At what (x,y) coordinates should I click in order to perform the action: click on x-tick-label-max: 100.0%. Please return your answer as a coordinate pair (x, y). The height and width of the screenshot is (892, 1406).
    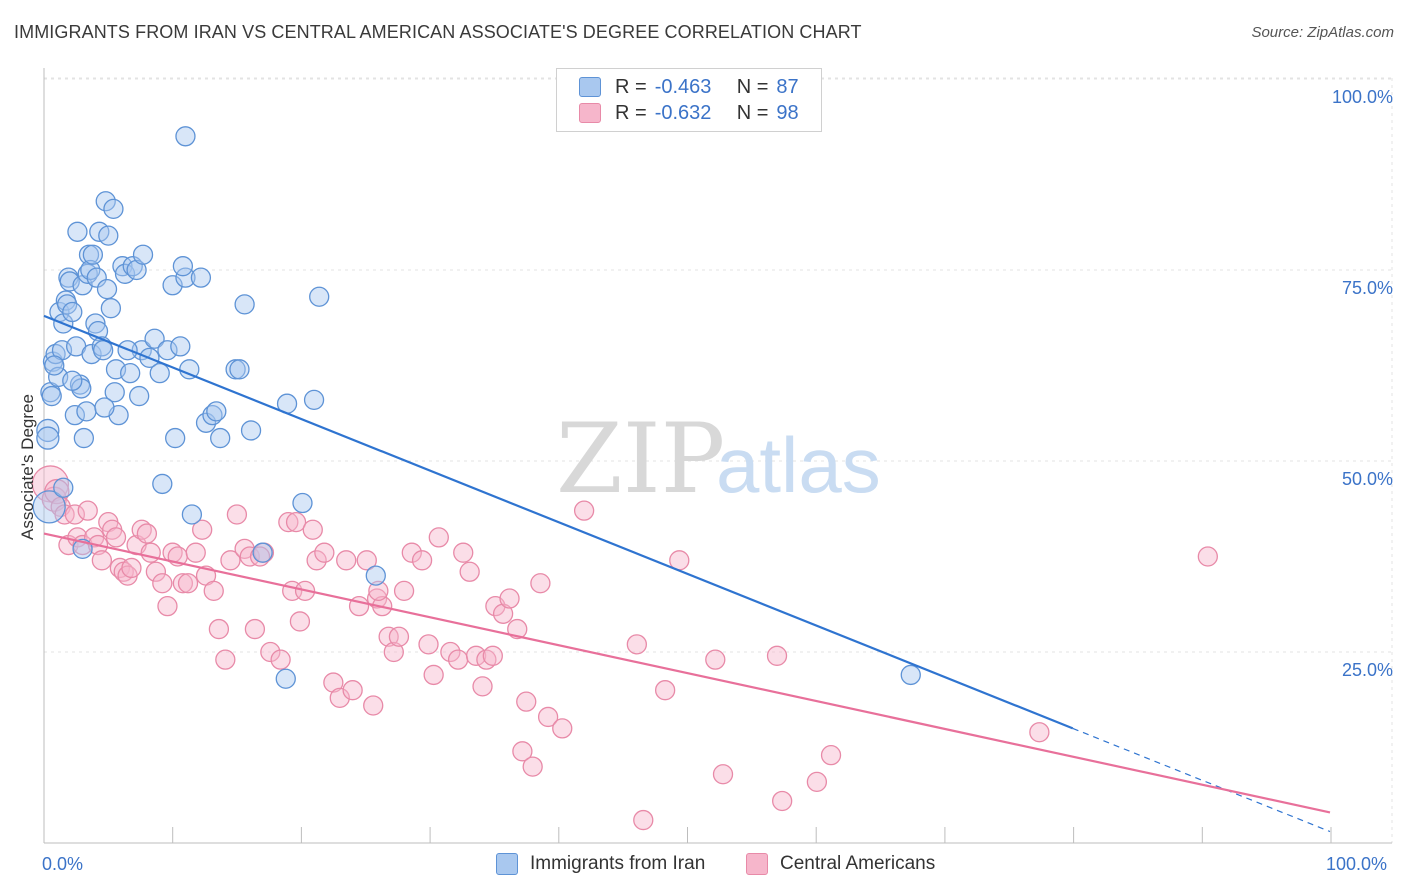
    Looking at the image, I should click on (1357, 864).